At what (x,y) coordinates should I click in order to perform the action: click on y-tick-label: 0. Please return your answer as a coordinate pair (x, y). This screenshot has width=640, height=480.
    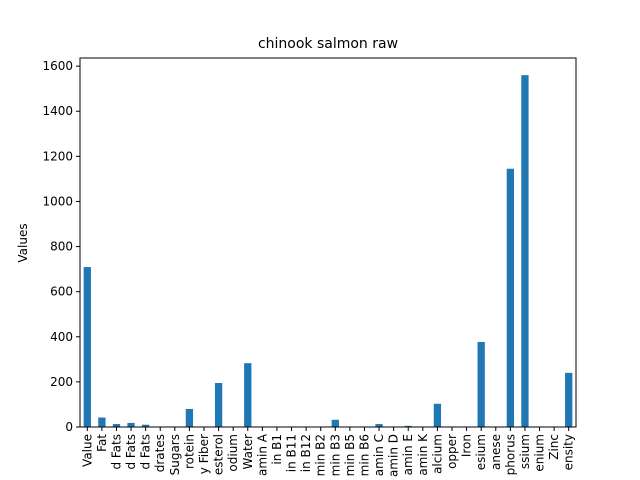
    Looking at the image, I should click on (69, 427).